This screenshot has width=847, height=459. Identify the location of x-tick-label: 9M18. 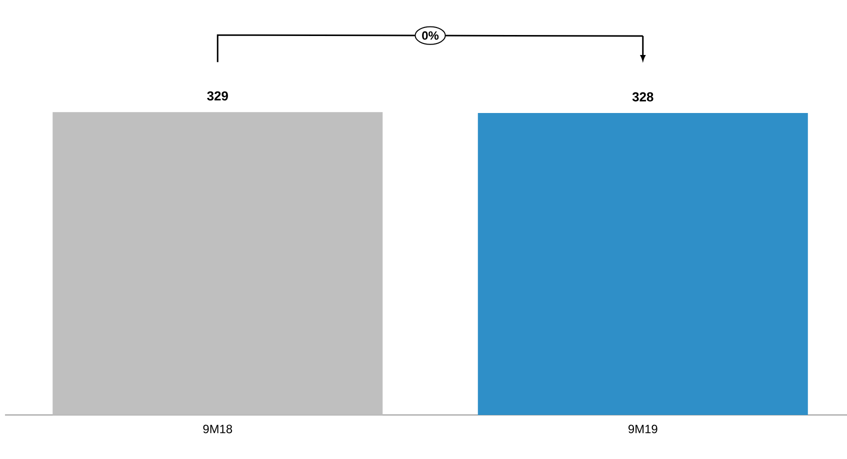
(217, 429).